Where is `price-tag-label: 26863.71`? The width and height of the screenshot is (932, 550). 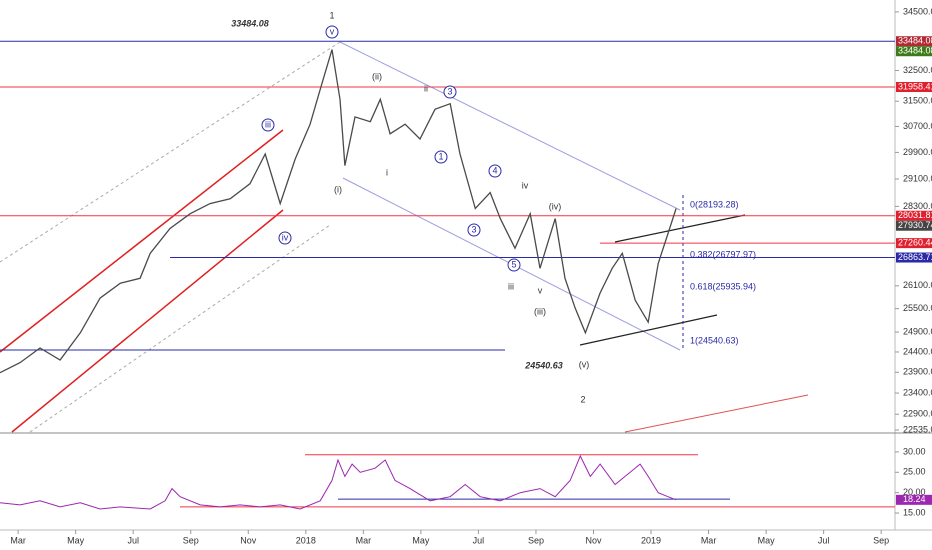
price-tag-label: 26863.71 is located at coordinates (915, 257).